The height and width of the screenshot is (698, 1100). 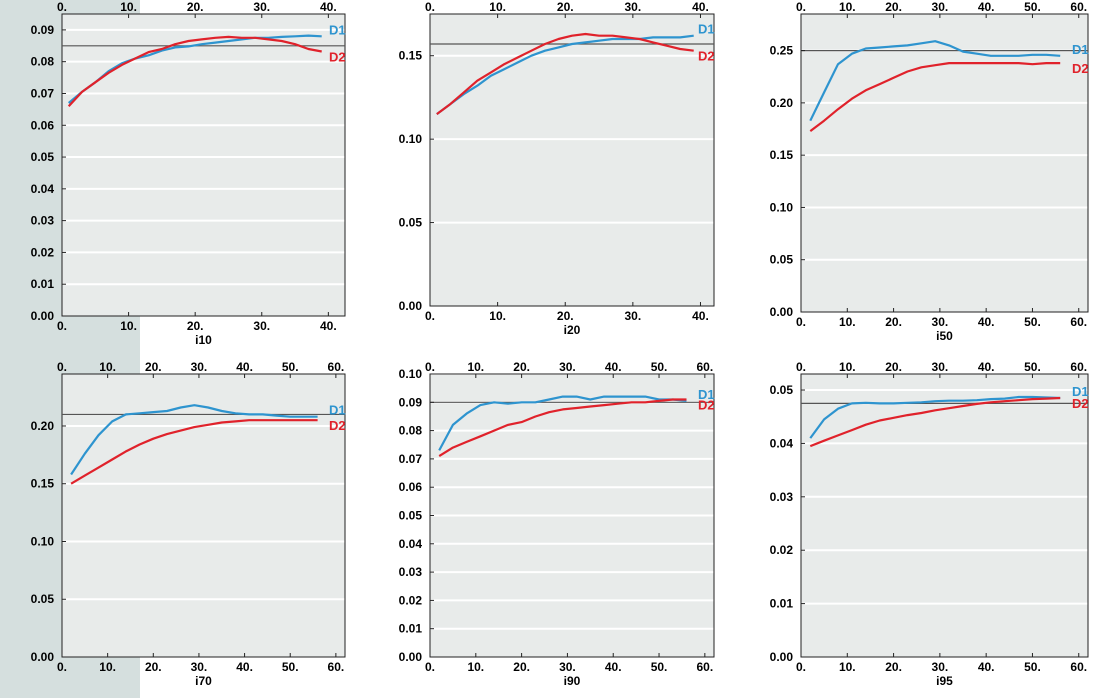 What do you see at coordinates (337, 57) in the screenshot?
I see `chart-0-series-d2-label: D2` at bounding box center [337, 57].